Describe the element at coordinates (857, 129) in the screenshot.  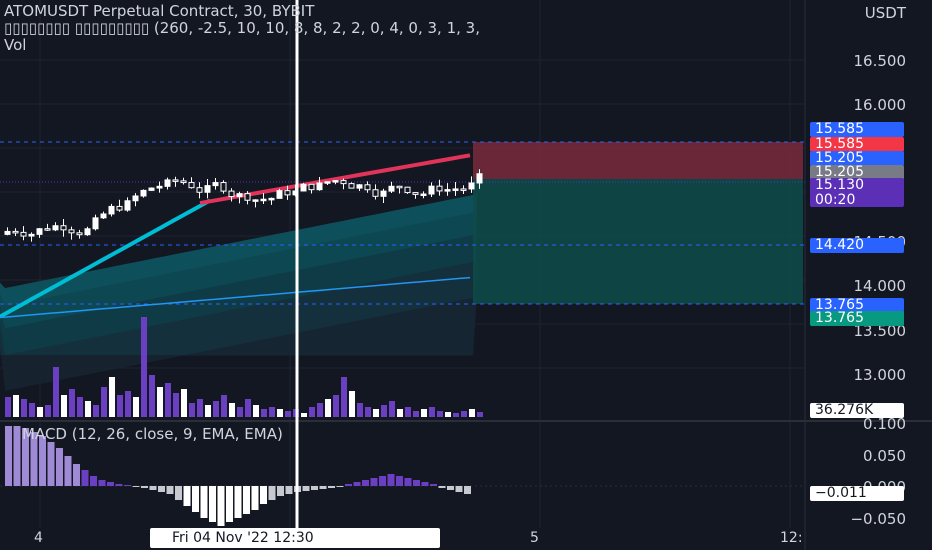
I see `price-badge-stop-line: 15.585` at that location.